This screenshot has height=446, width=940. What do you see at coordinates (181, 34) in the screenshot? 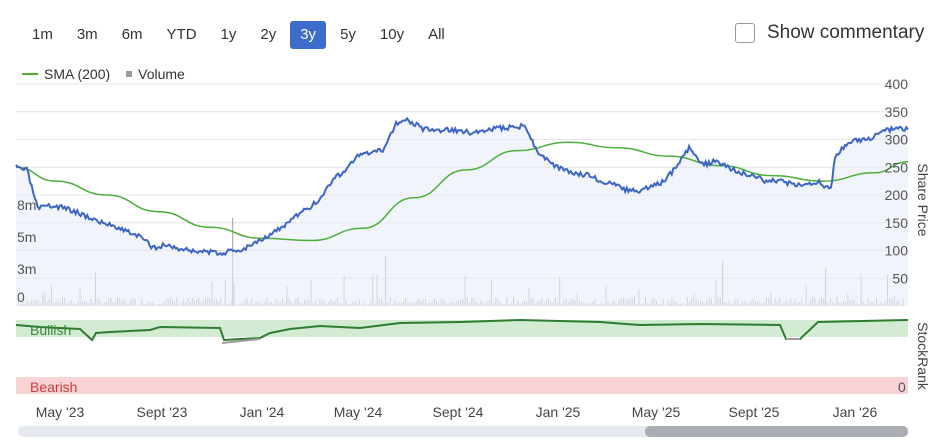
I see `range-button-ytd: YTD` at bounding box center [181, 34].